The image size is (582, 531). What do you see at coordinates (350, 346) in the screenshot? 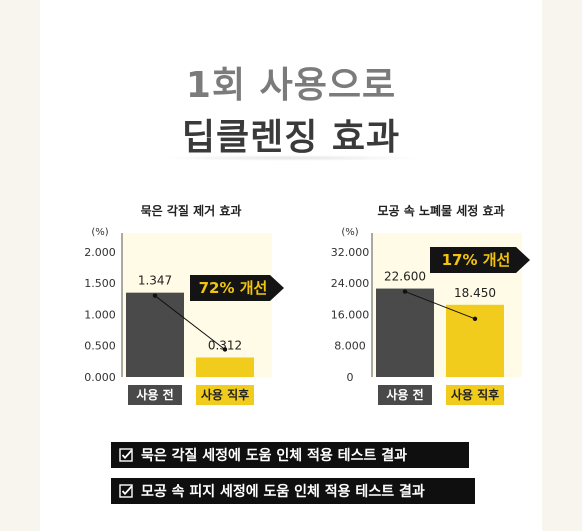
I see `y-tick-label: 8.000` at bounding box center [350, 346].